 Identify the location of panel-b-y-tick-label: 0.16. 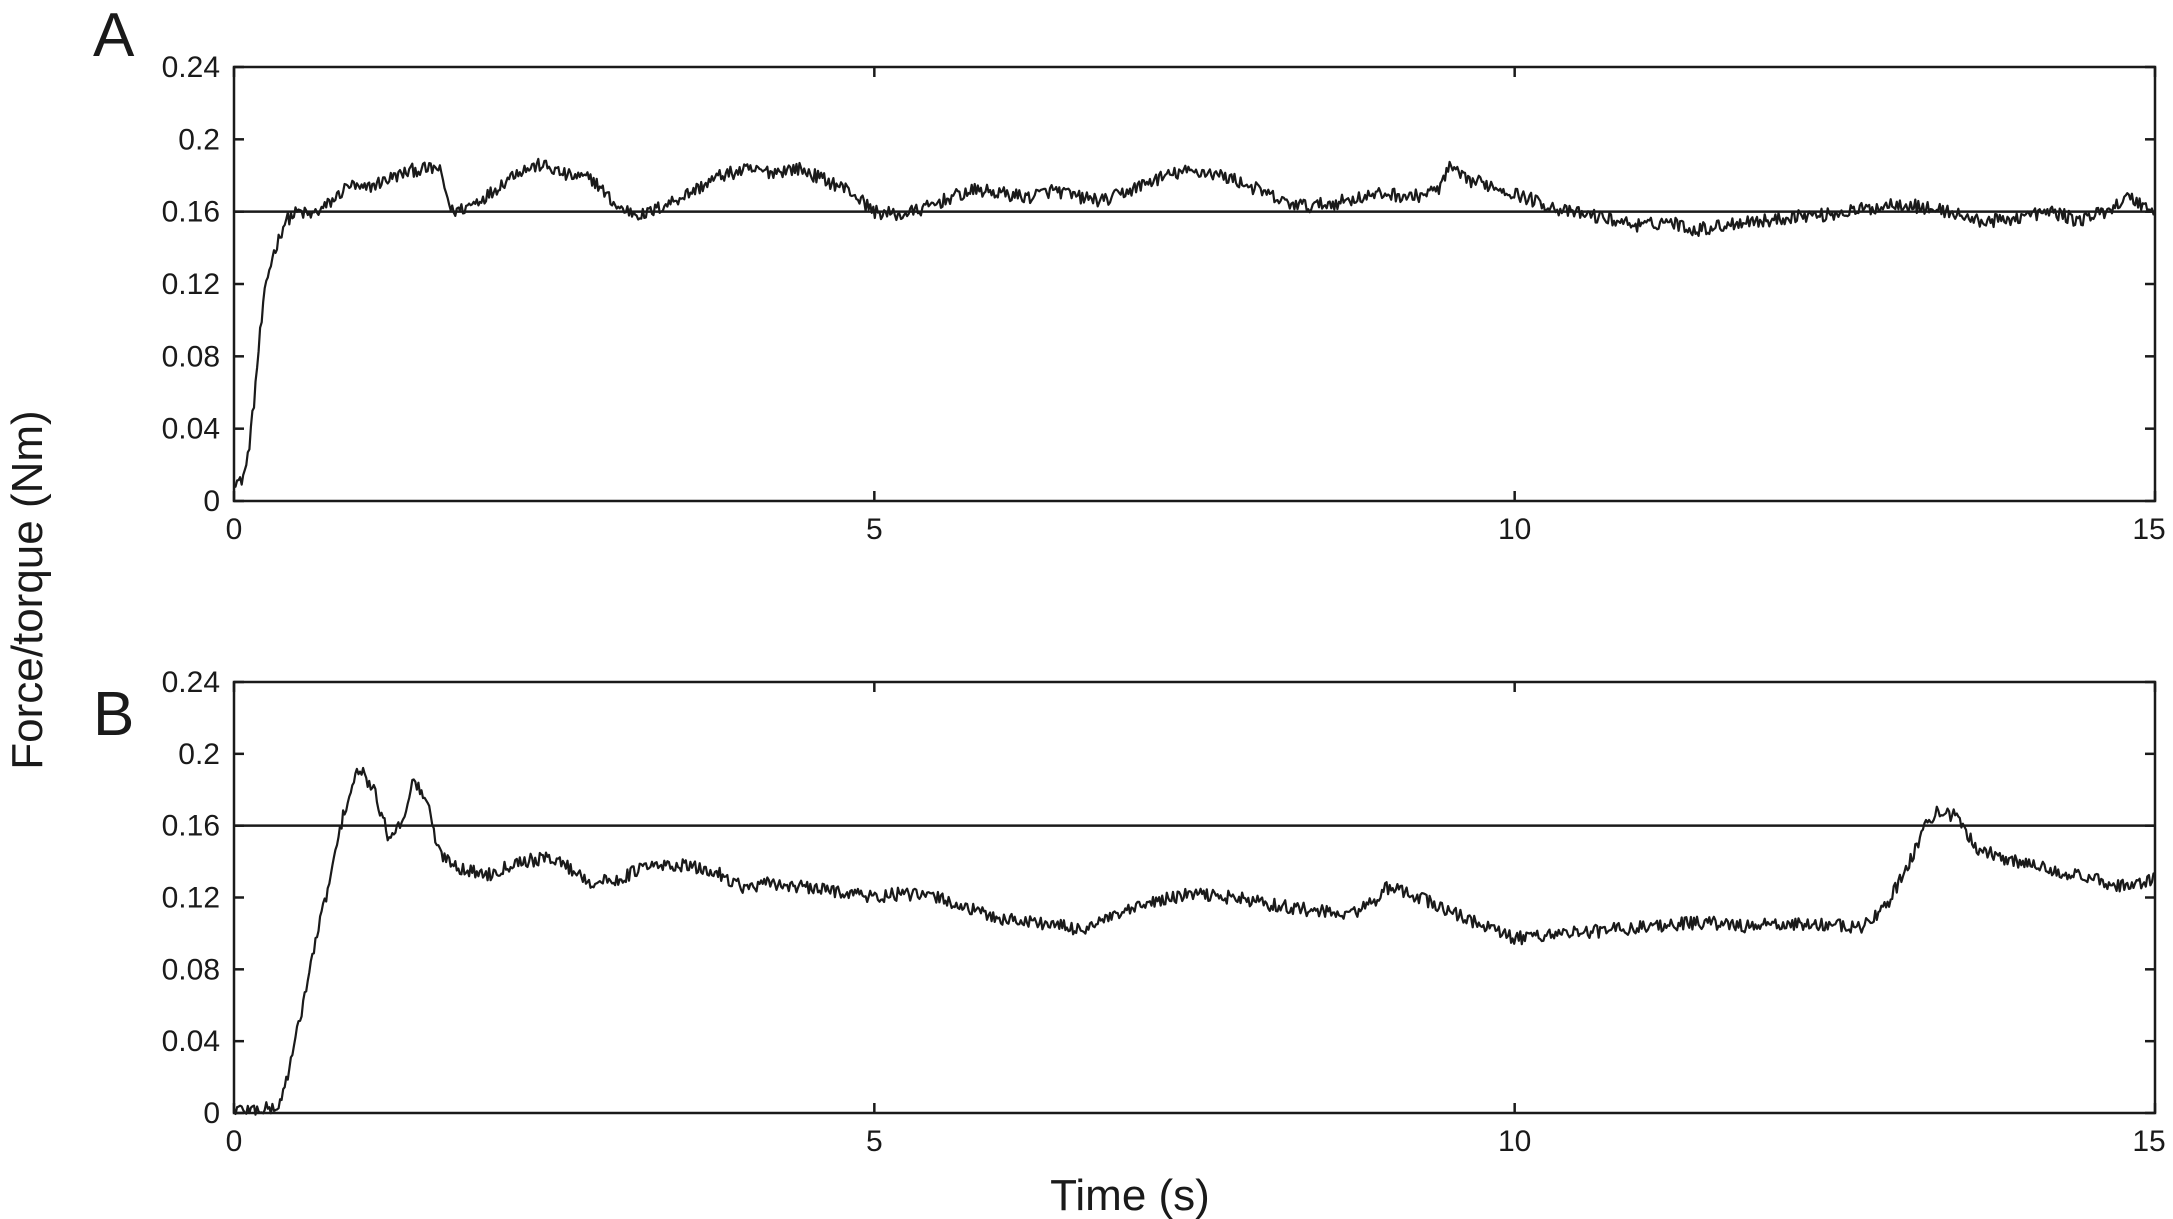
(191, 826).